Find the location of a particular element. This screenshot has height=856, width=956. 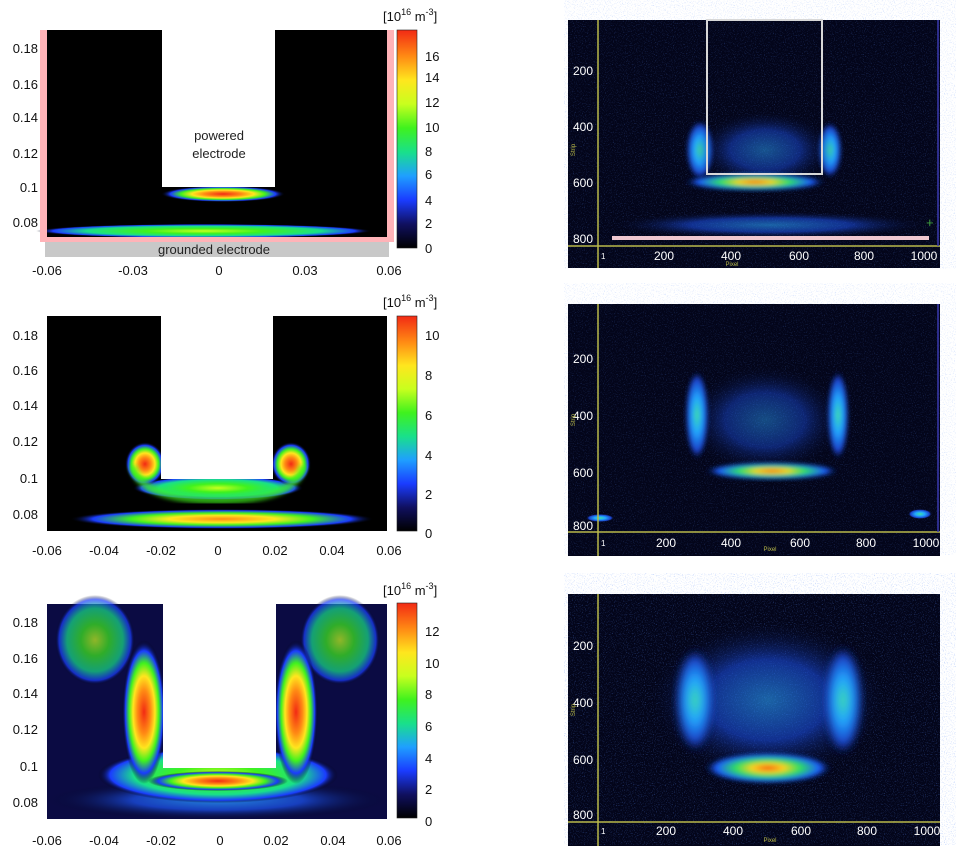

cam1-grounded-line is located at coordinates (770, 238).